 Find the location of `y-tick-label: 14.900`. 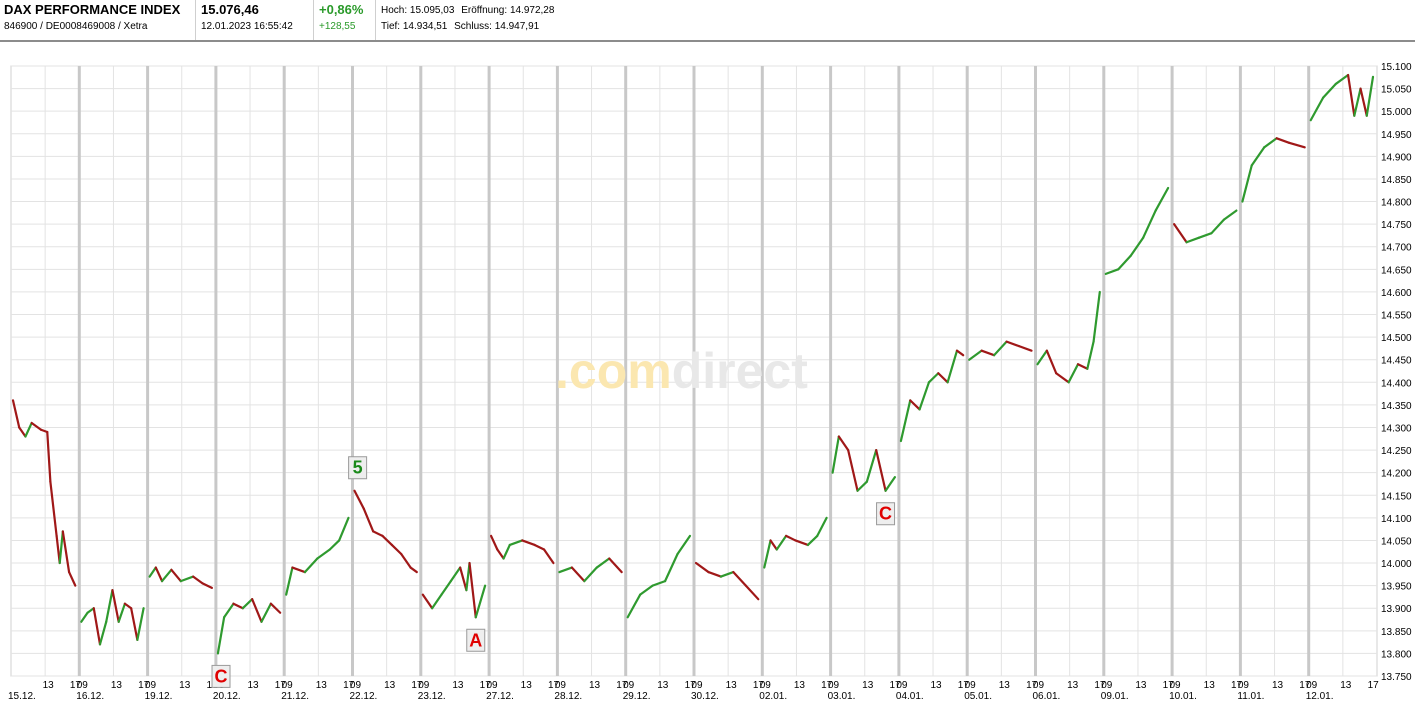

y-tick-label: 14.900 is located at coordinates (1396, 157).